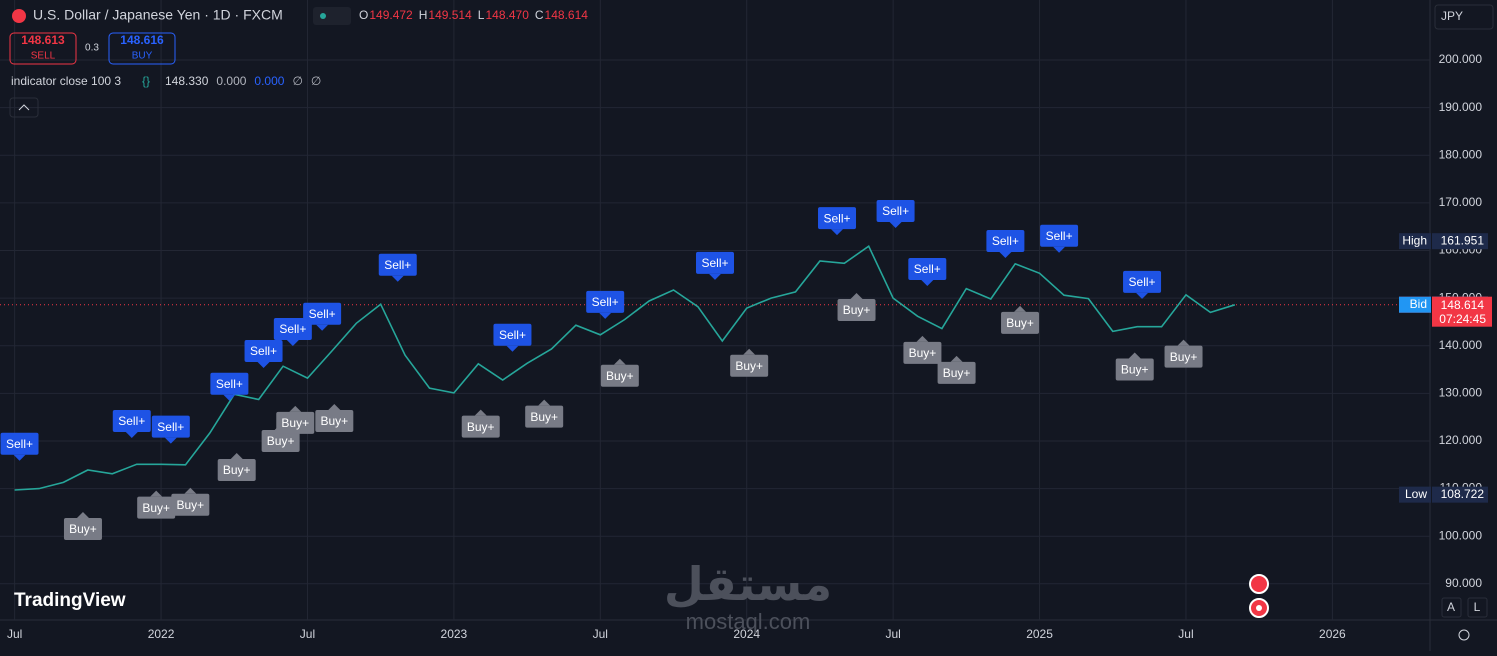 This screenshot has width=1497, height=656. What do you see at coordinates (746, 634) in the screenshot?
I see `x-tick-label: 2024` at bounding box center [746, 634].